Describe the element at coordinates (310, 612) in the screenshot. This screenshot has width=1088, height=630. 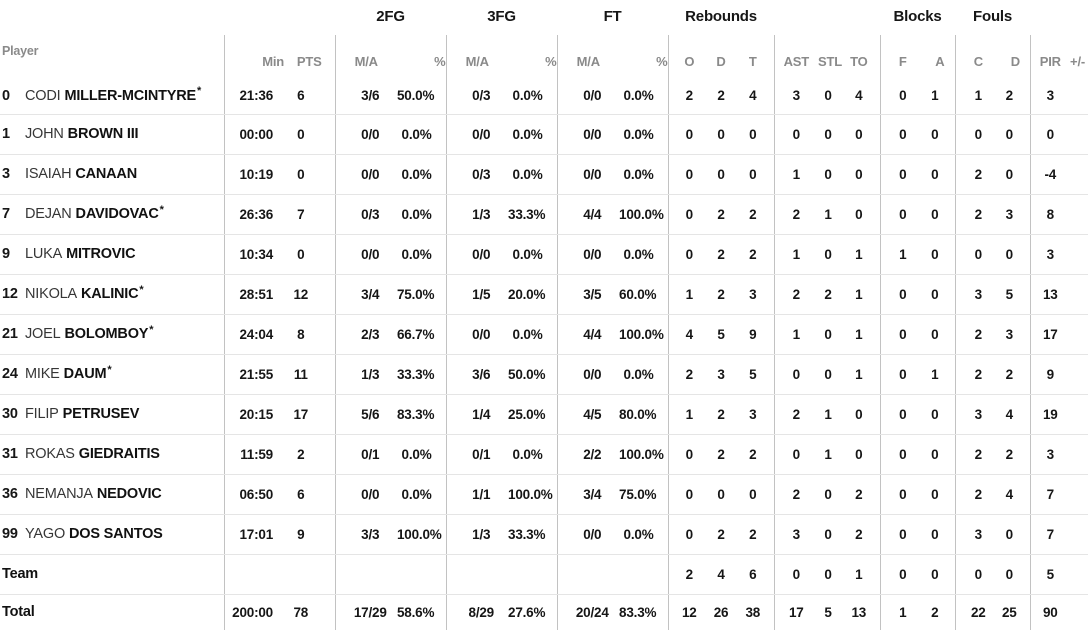
I see `stat-pts: 78` at that location.